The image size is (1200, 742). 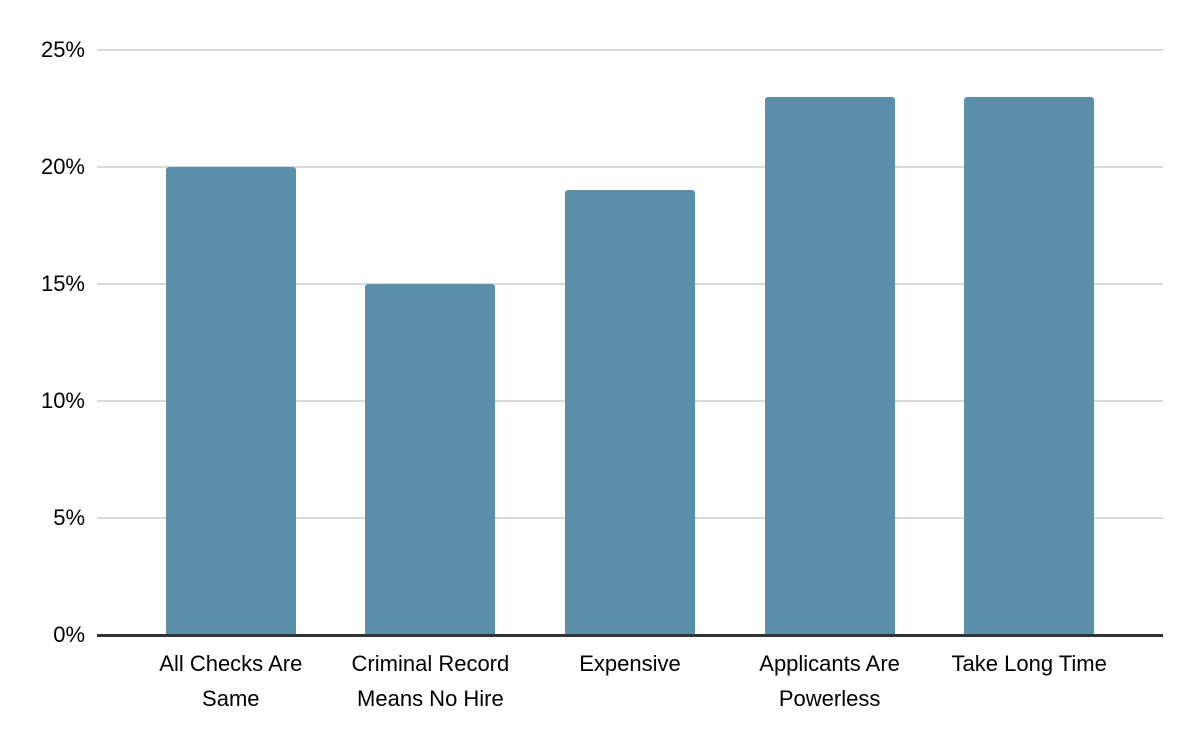 I want to click on y-tick-label: 5%, so click(x=69, y=517).